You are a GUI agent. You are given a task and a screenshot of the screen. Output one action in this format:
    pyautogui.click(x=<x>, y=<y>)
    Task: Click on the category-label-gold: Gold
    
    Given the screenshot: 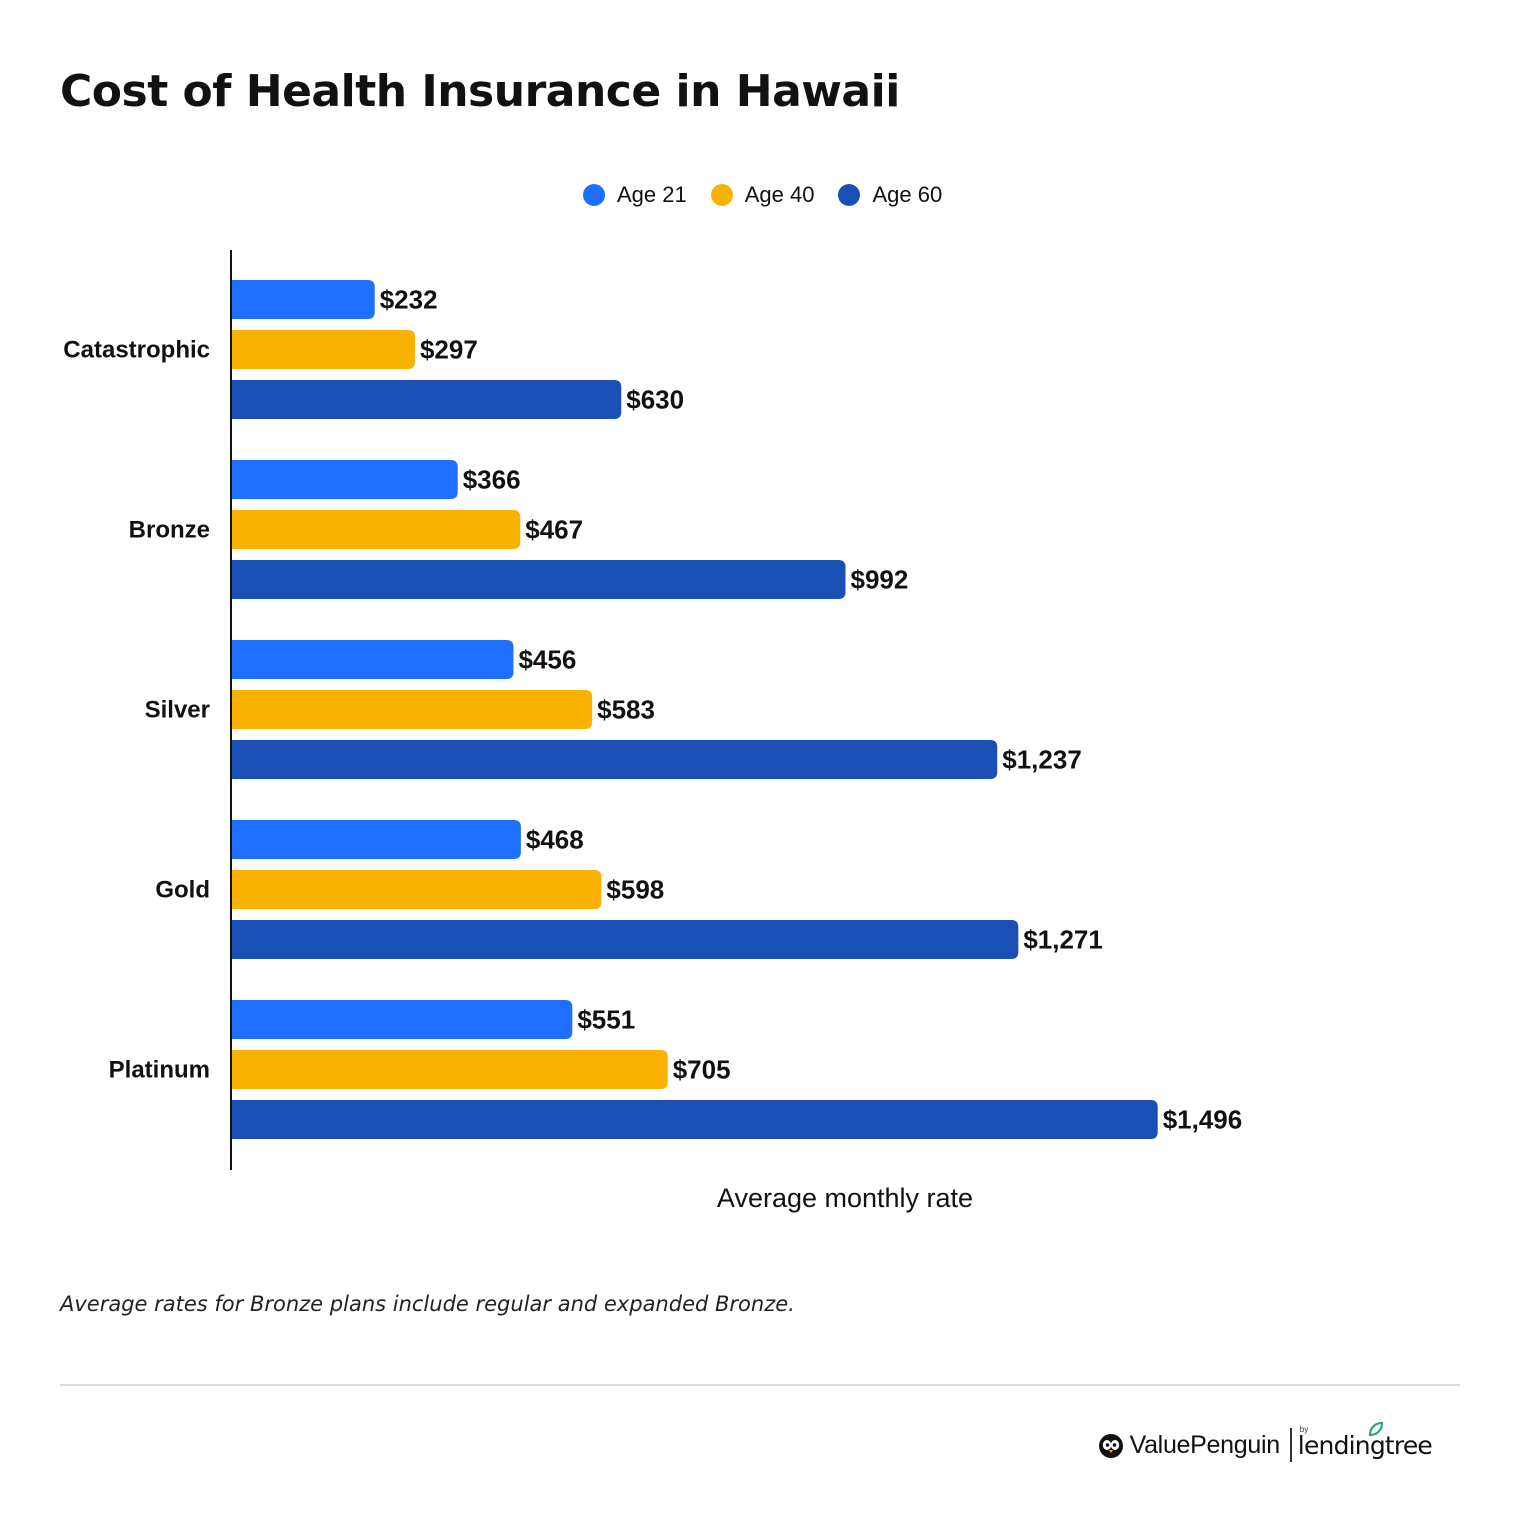 What is the action you would take?
    pyautogui.click(x=182, y=890)
    